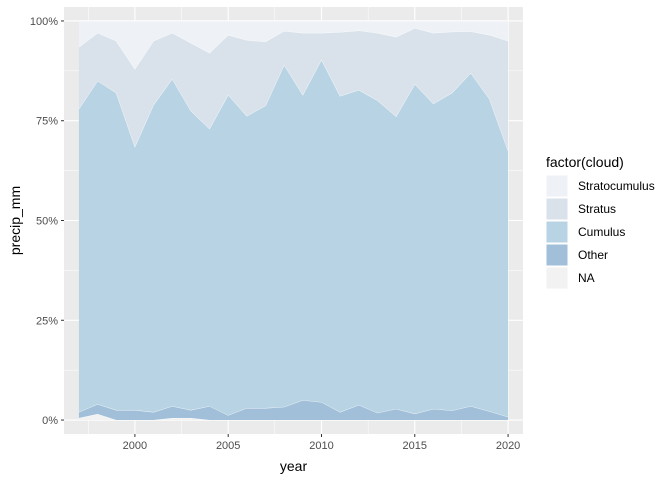  What do you see at coordinates (586, 278) in the screenshot?
I see `legend-label-na: NA` at bounding box center [586, 278].